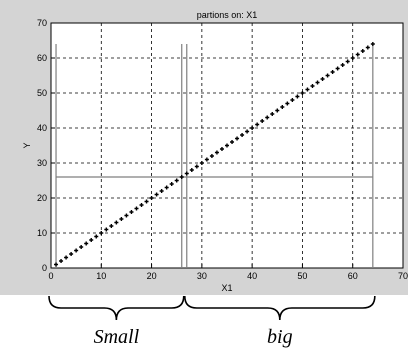 This screenshot has height=351, width=408. Describe the element at coordinates (46, 145) in the screenshot. I see `y-axis-ticks: 0 10 20 30 40 50 60 70` at that location.